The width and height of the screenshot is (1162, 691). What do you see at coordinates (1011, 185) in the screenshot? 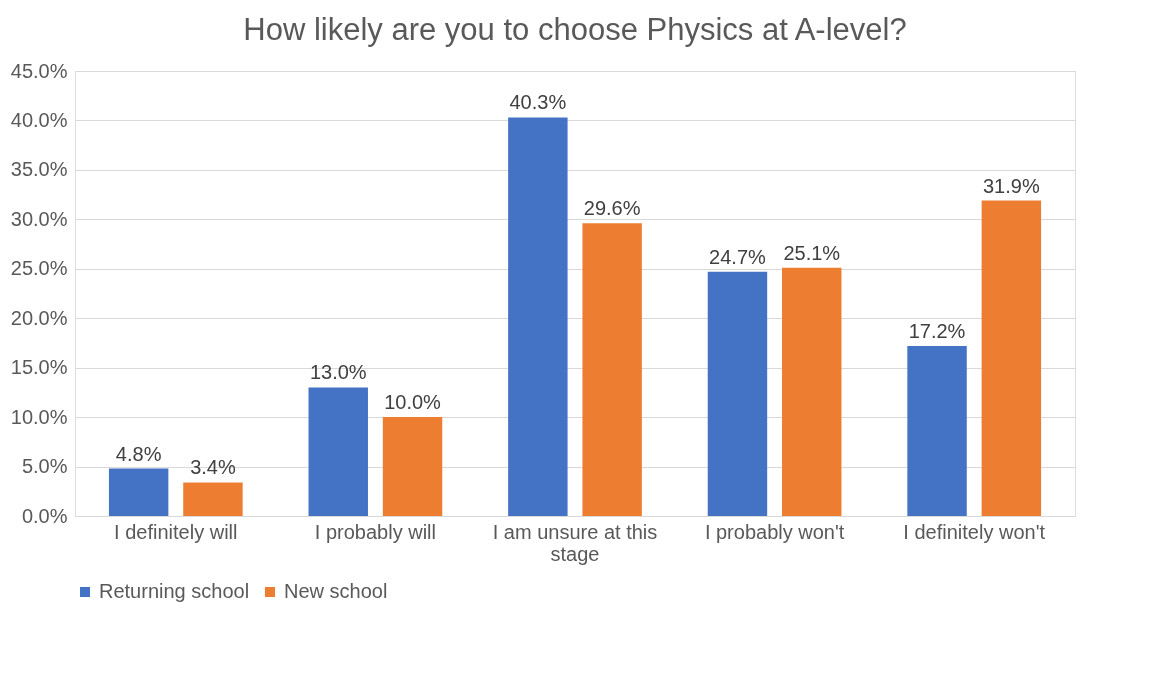
I see `data-label: 31.9%` at bounding box center [1011, 185].